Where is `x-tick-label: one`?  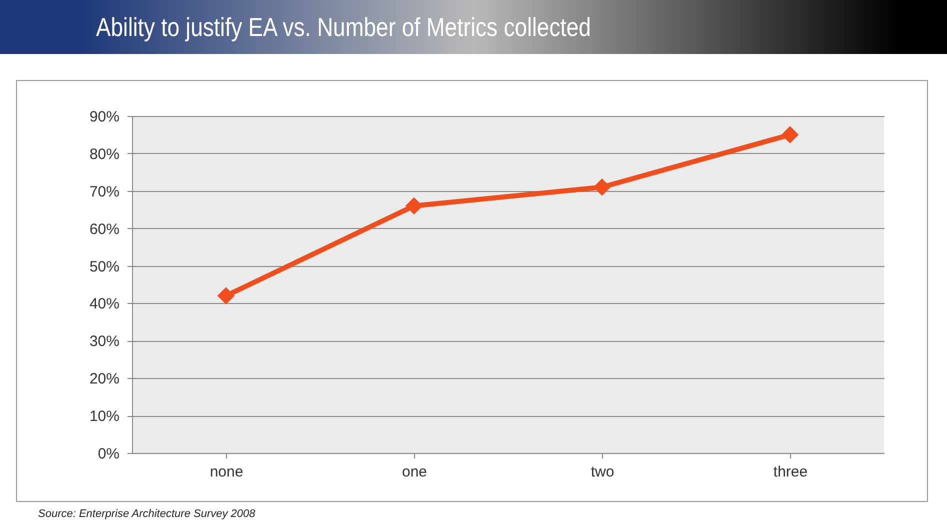
x-tick-label: one is located at coordinates (415, 472).